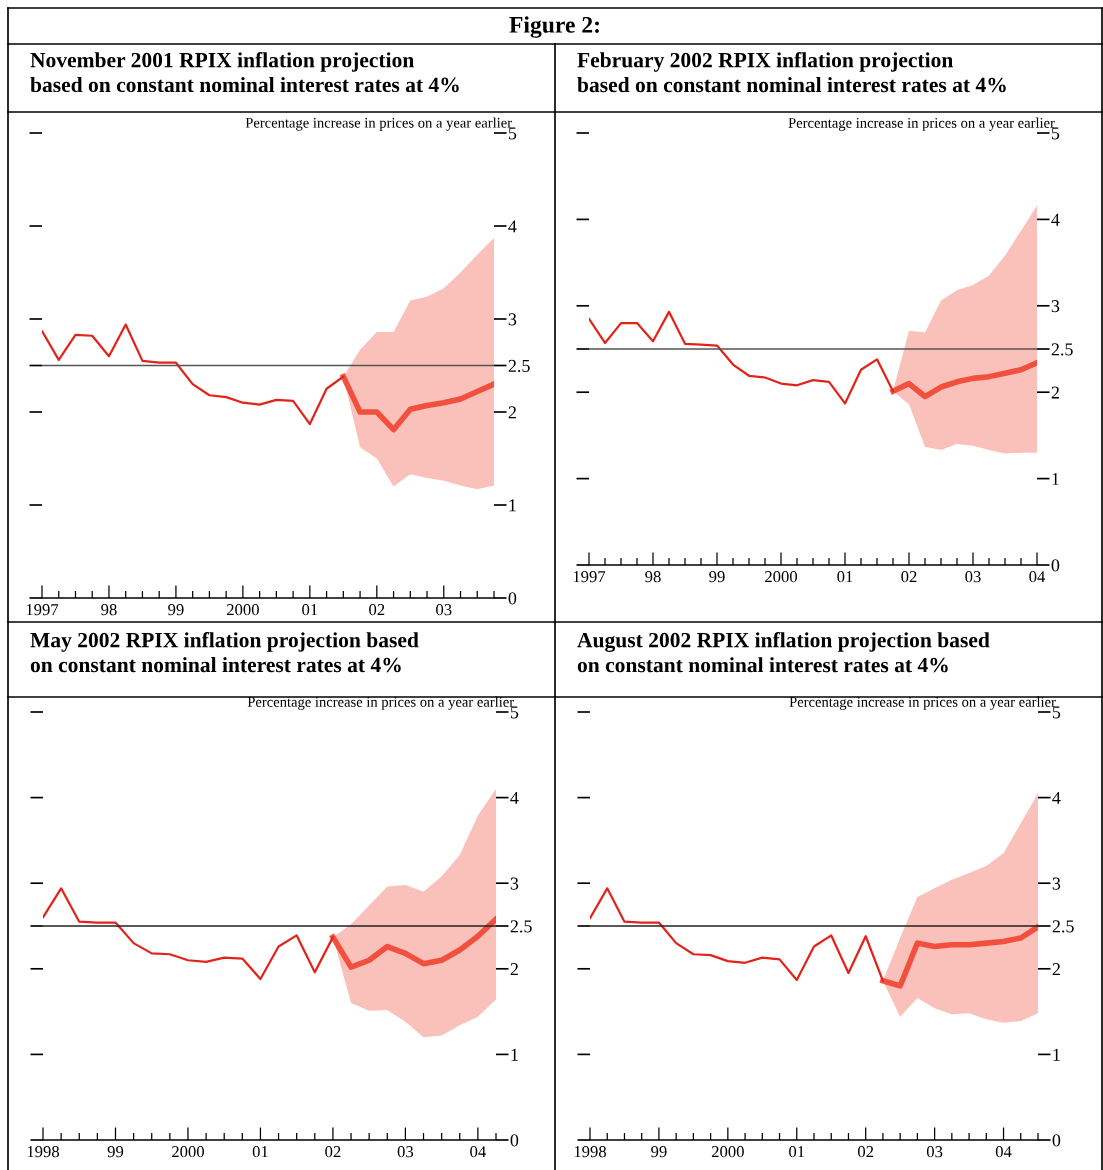  What do you see at coordinates (791, 72) in the screenshot?
I see `chart-title: February 2002 RPIX inflation projection based on constant nominal interest rates at 4%` at bounding box center [791, 72].